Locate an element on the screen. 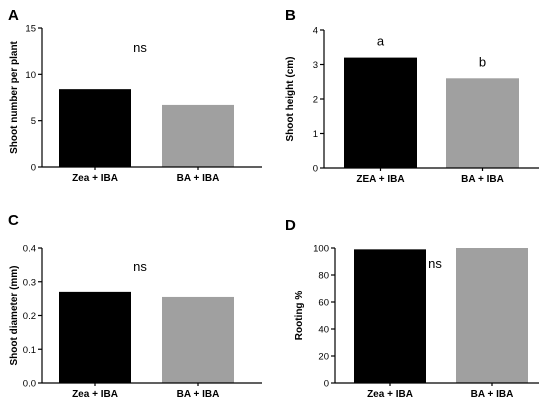  y-tick-label-b-2: 2 is located at coordinates (315, 100).